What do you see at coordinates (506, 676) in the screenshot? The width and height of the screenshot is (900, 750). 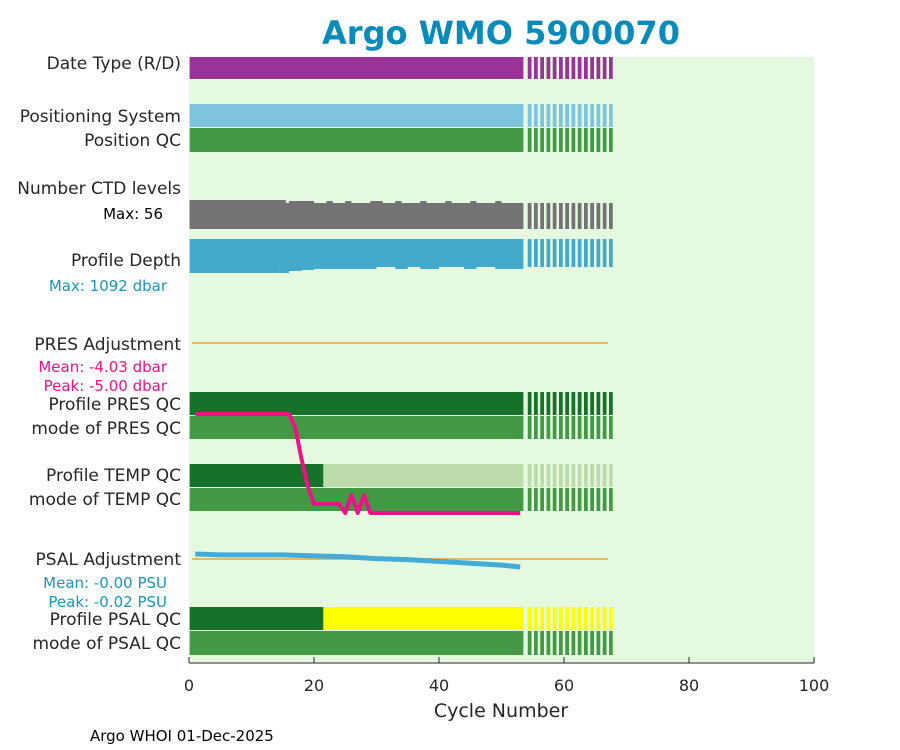 I see `x-ticks: 0 20 40 60 80 100` at bounding box center [506, 676].